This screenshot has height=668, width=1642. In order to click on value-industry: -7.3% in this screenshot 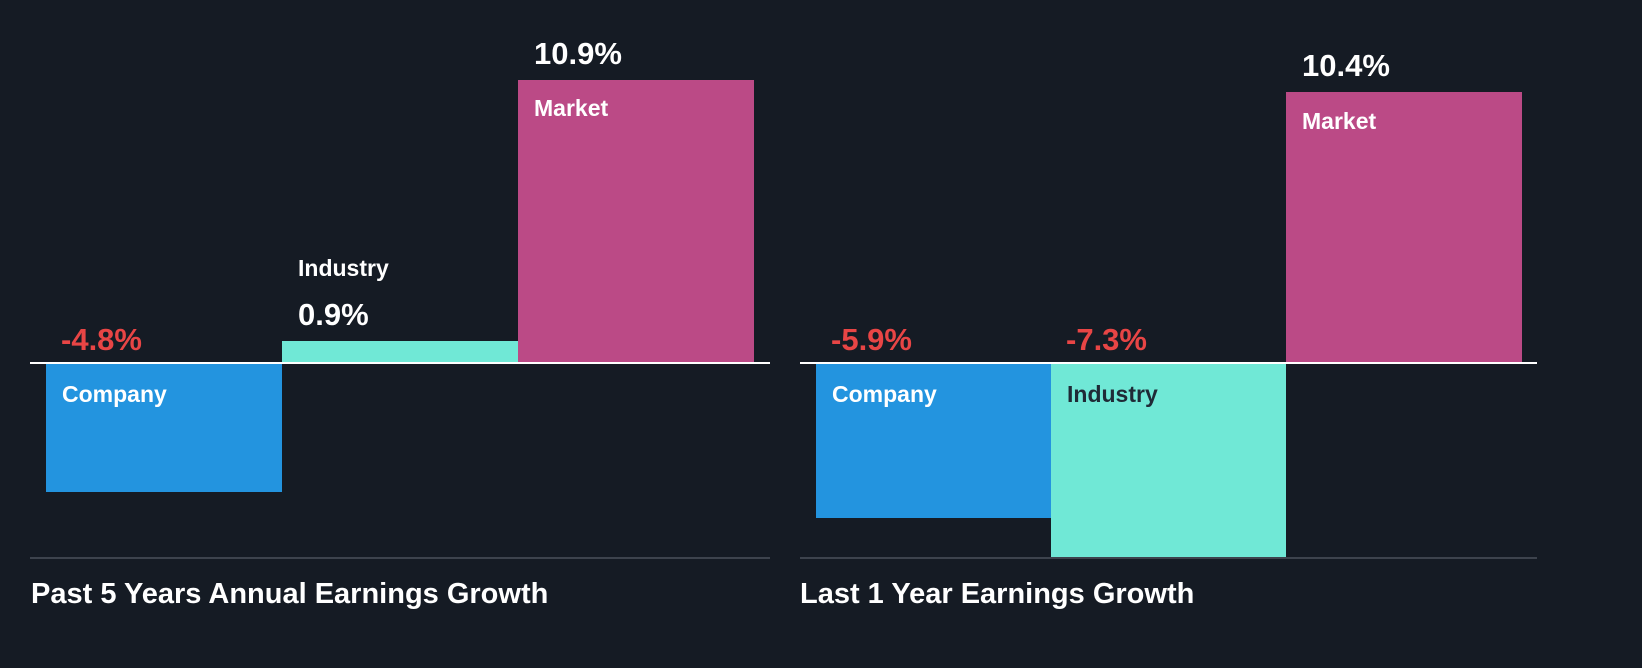, I will do `click(1106, 339)`.